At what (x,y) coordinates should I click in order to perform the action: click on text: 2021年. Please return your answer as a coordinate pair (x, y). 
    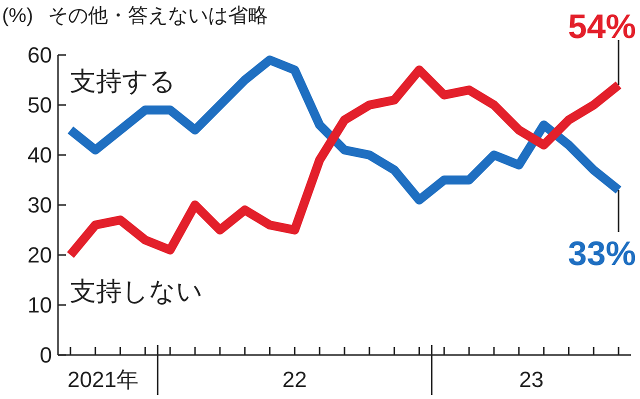
    Looking at the image, I should click on (103, 379).